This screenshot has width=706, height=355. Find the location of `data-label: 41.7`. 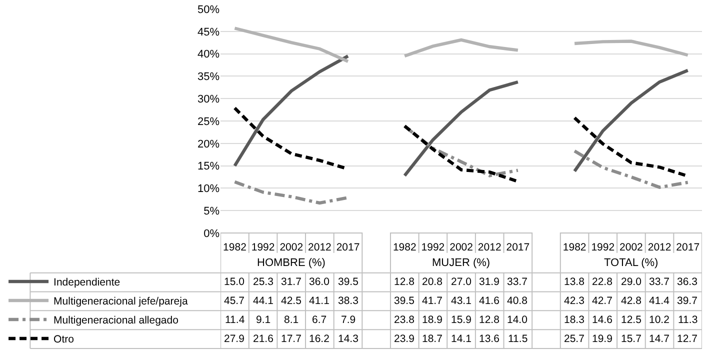

data-label: 41.7 is located at coordinates (432, 301).